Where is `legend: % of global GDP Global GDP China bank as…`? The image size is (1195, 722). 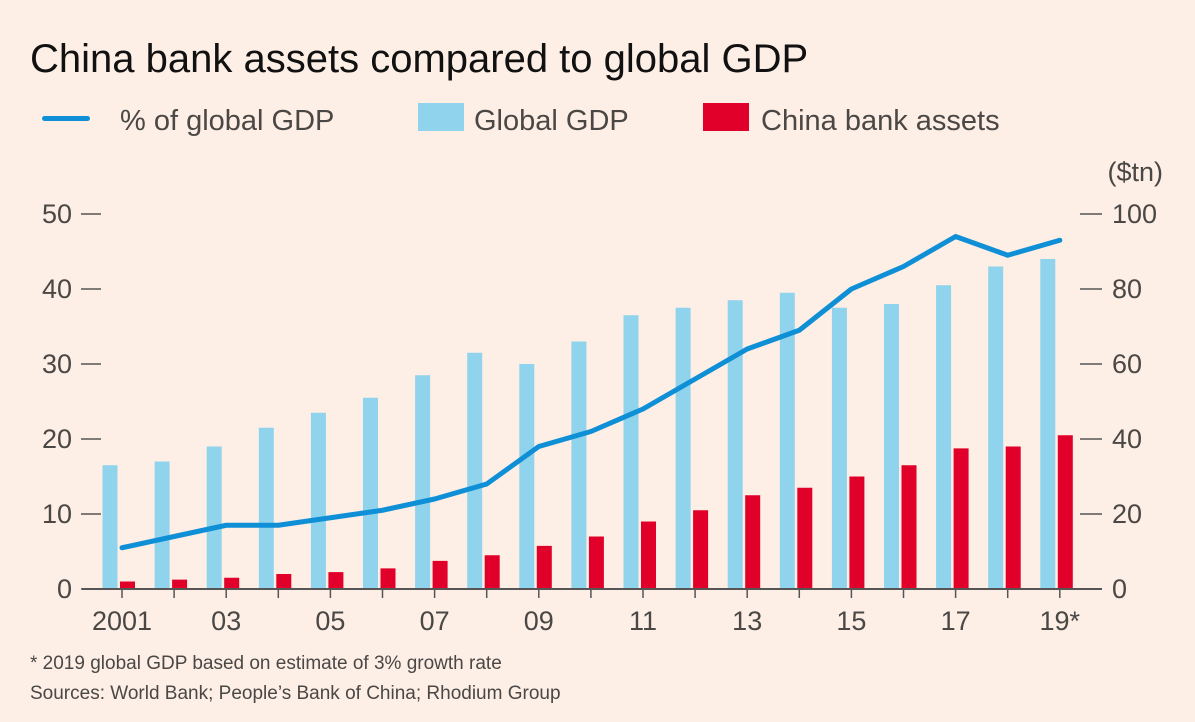
legend: % of global GDP Global GDP China bank as… is located at coordinates (521, 120).